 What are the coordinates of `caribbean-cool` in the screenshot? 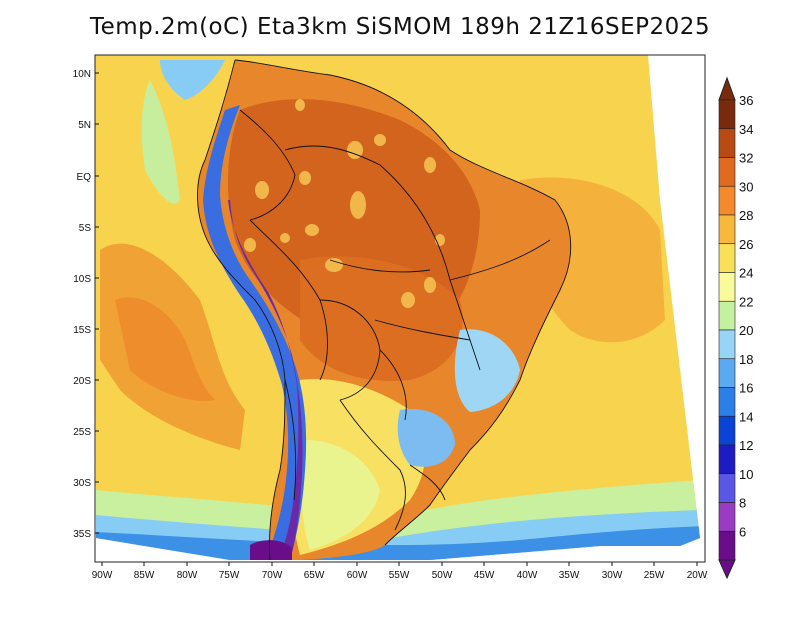 It's located at (192, 80).